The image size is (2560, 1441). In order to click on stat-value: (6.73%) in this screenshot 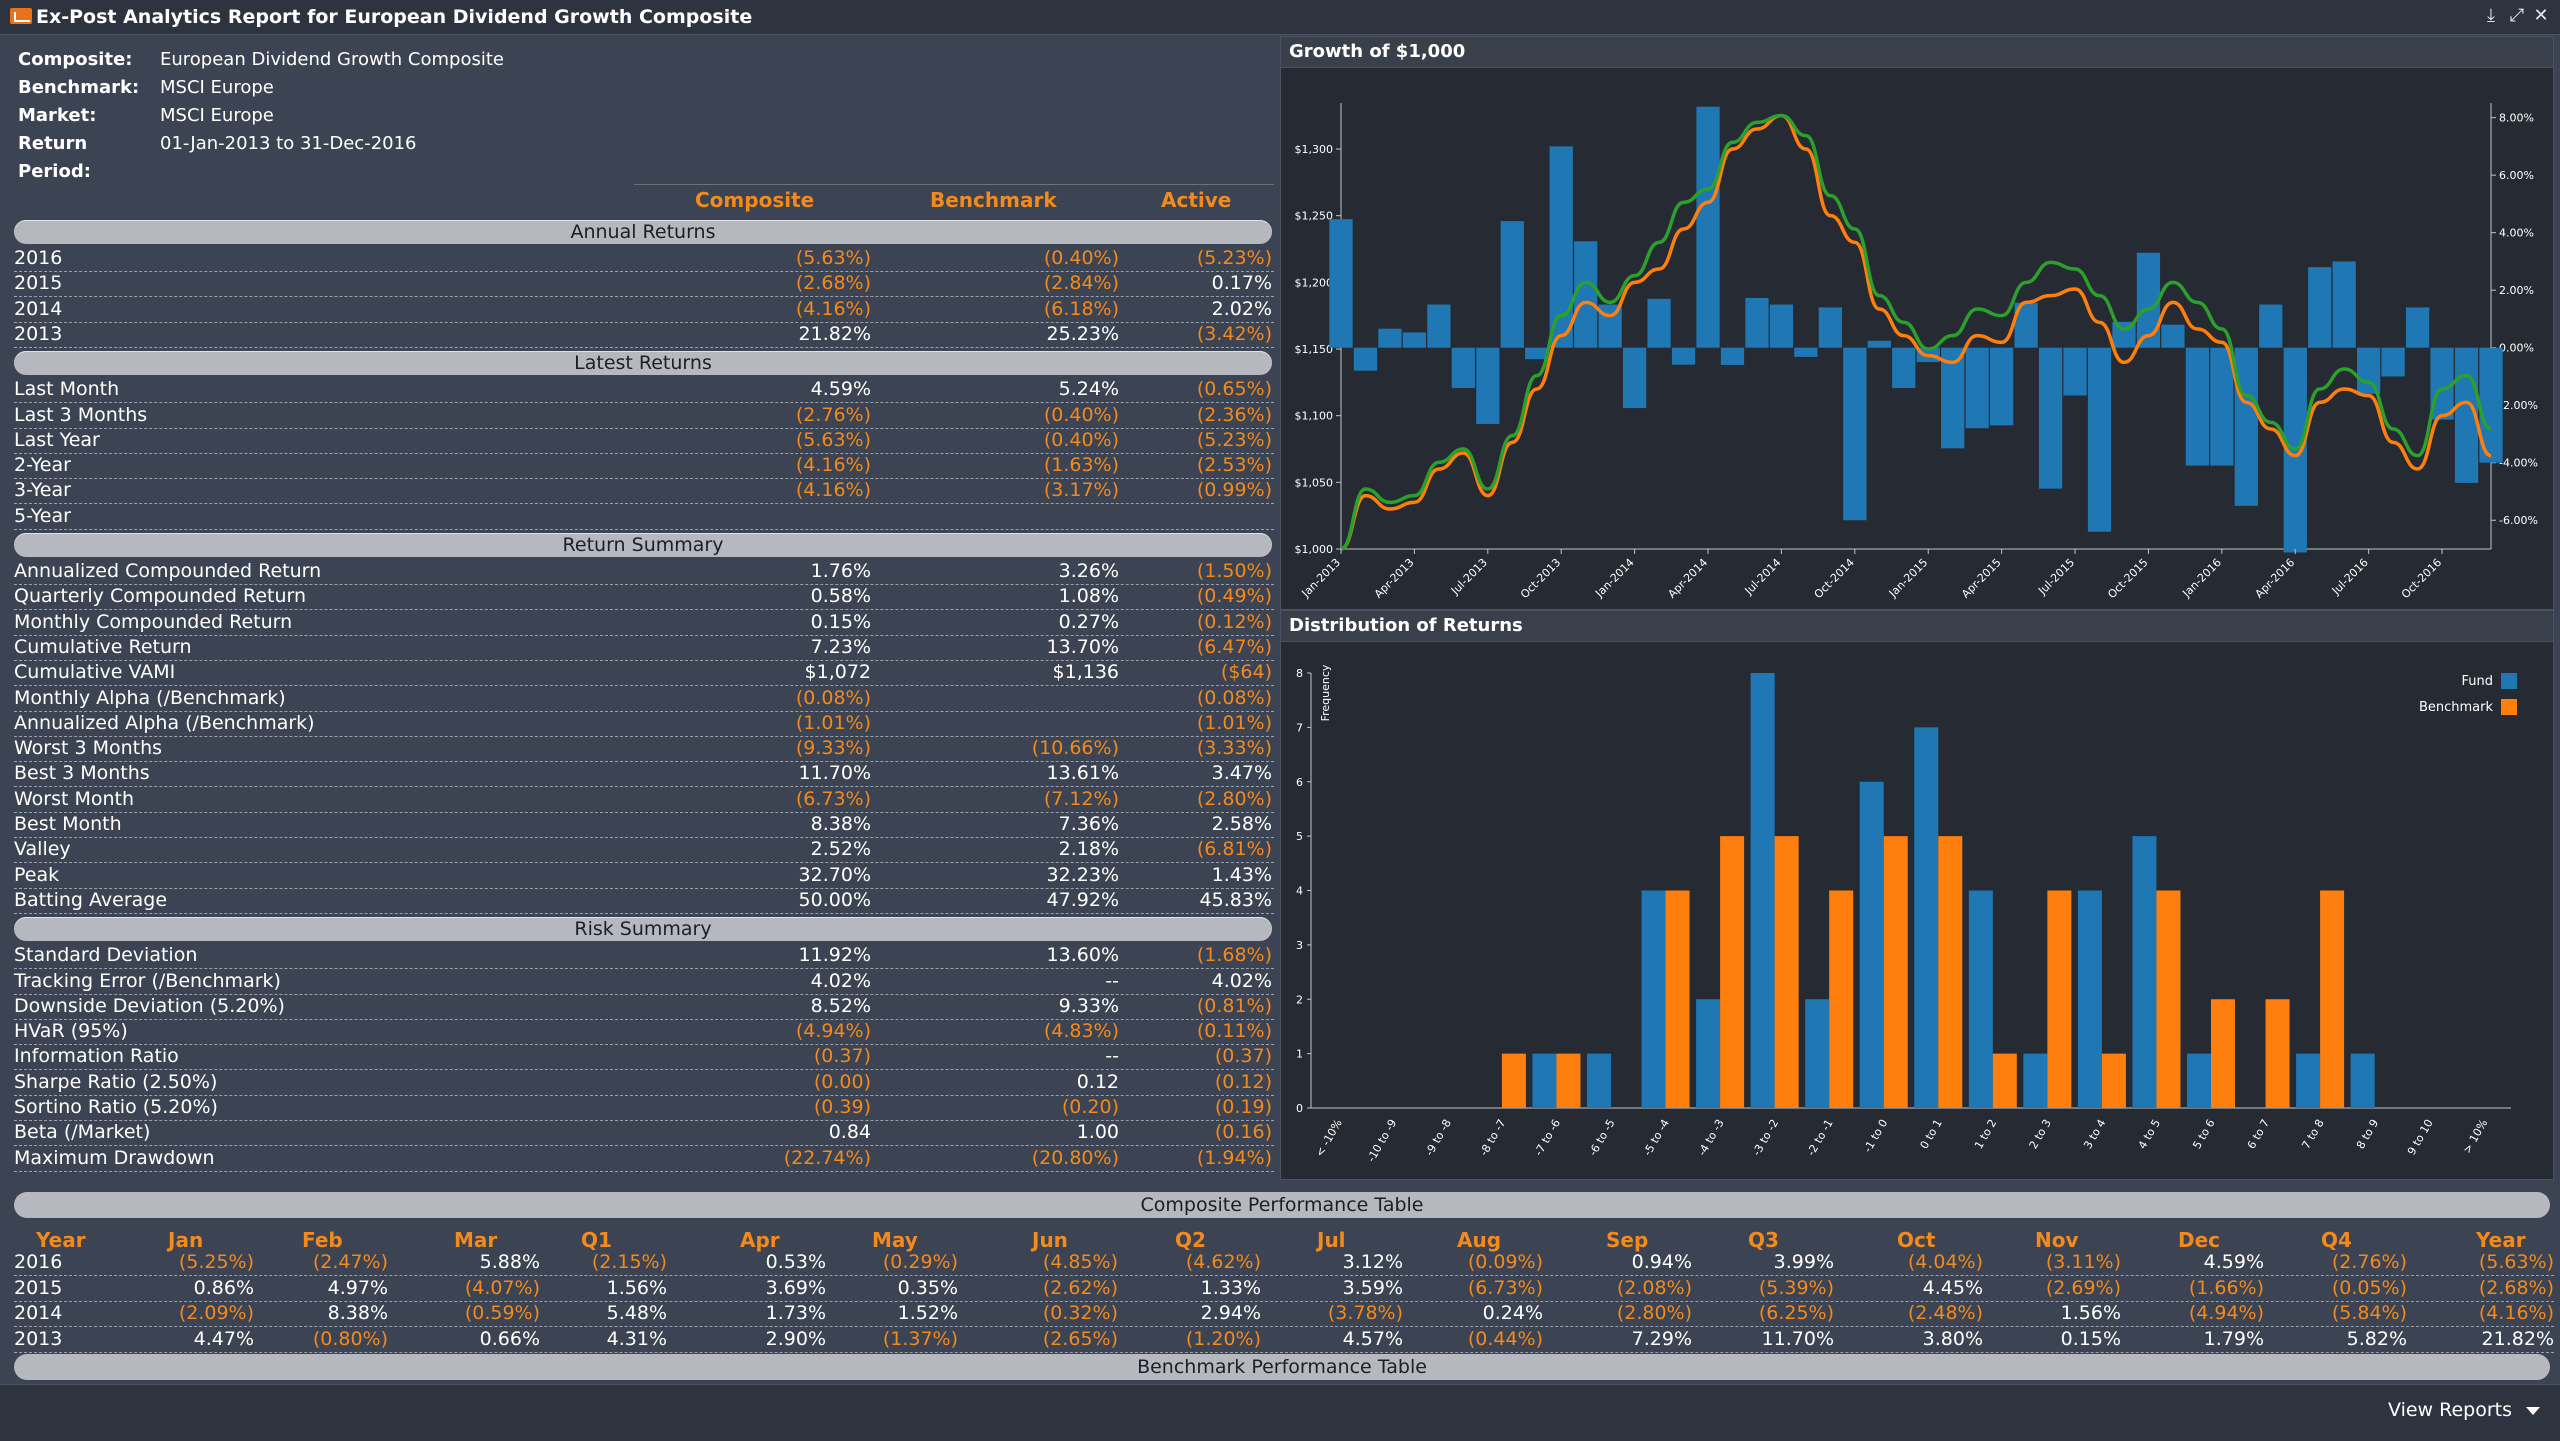, I will do `click(833, 798)`.